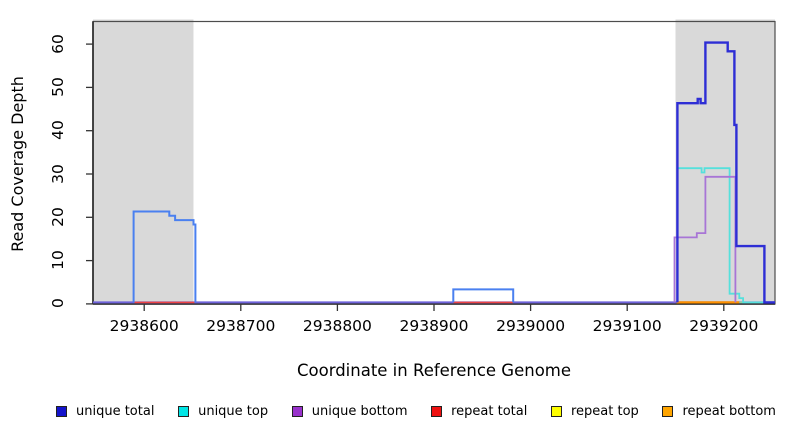 This screenshot has width=792, height=432. I want to click on legend-item-unique-total: unique total, so click(105, 411).